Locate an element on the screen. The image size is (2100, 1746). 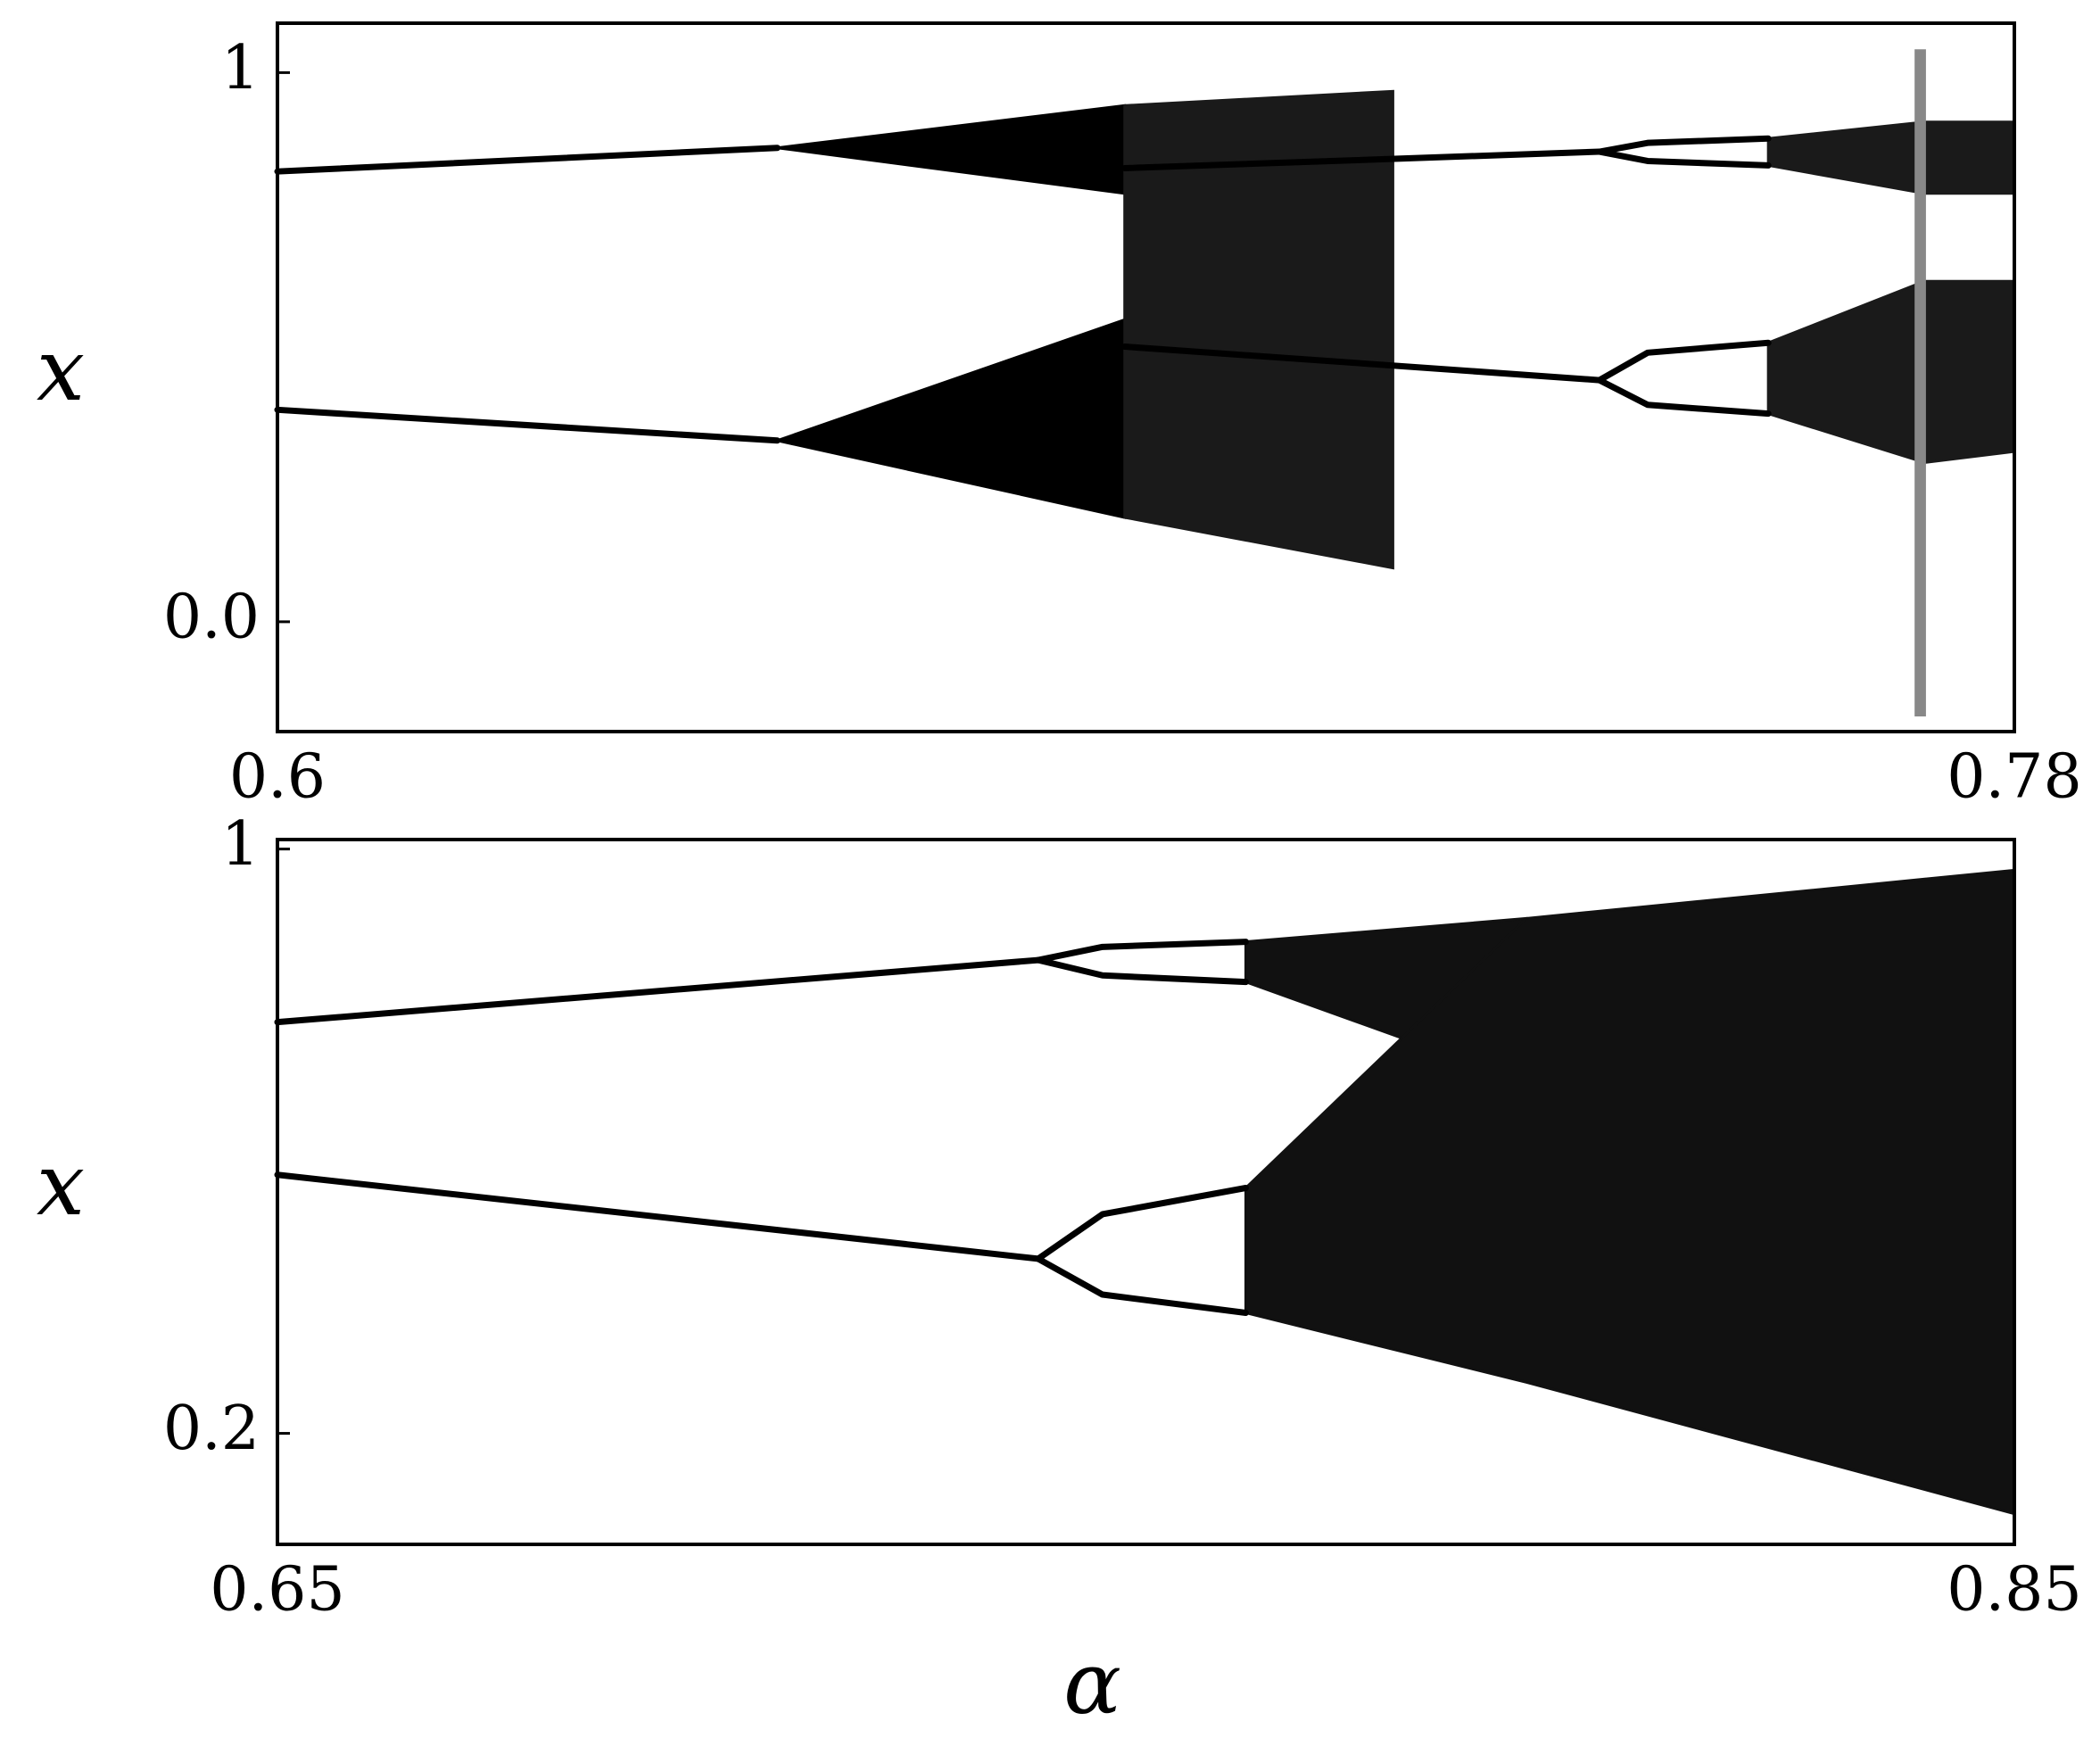
x-tick-label: 0.78 is located at coordinates (2014, 778).